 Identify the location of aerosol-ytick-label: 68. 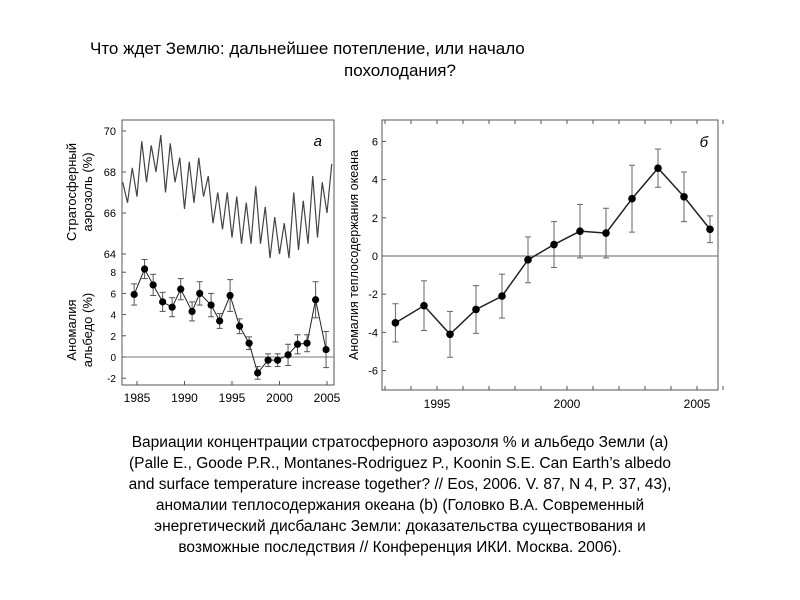
(110, 173).